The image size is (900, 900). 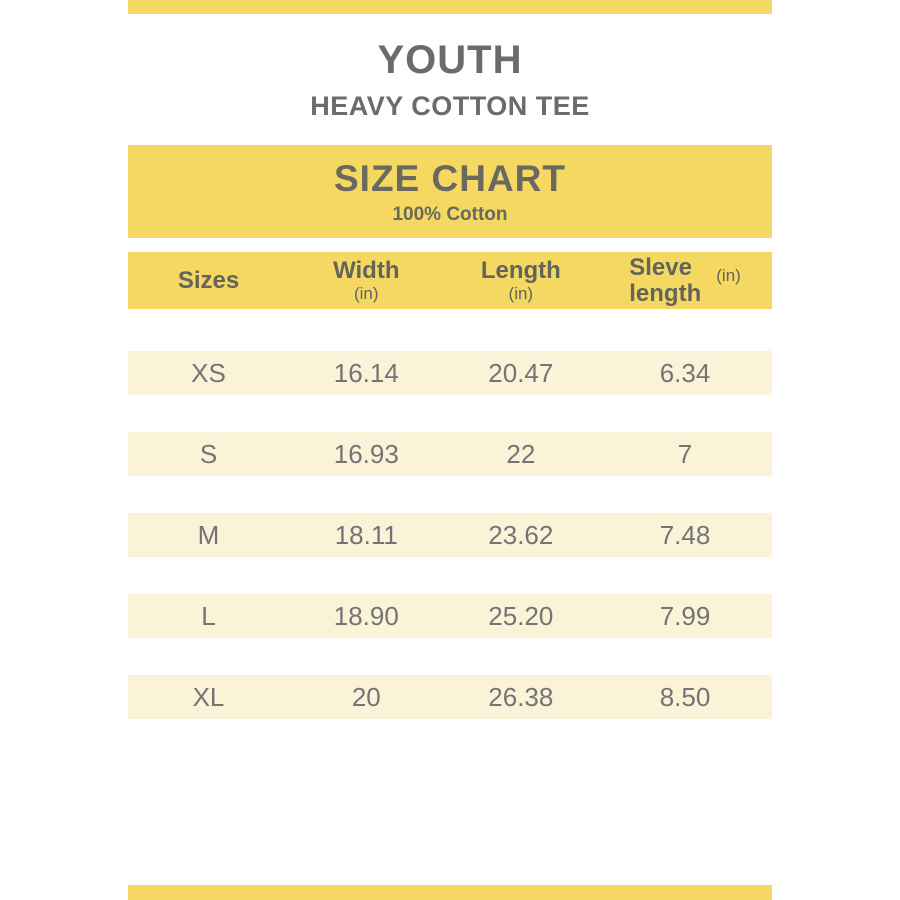 What do you see at coordinates (685, 534) in the screenshot?
I see `cell-sleeve-length: 7.48` at bounding box center [685, 534].